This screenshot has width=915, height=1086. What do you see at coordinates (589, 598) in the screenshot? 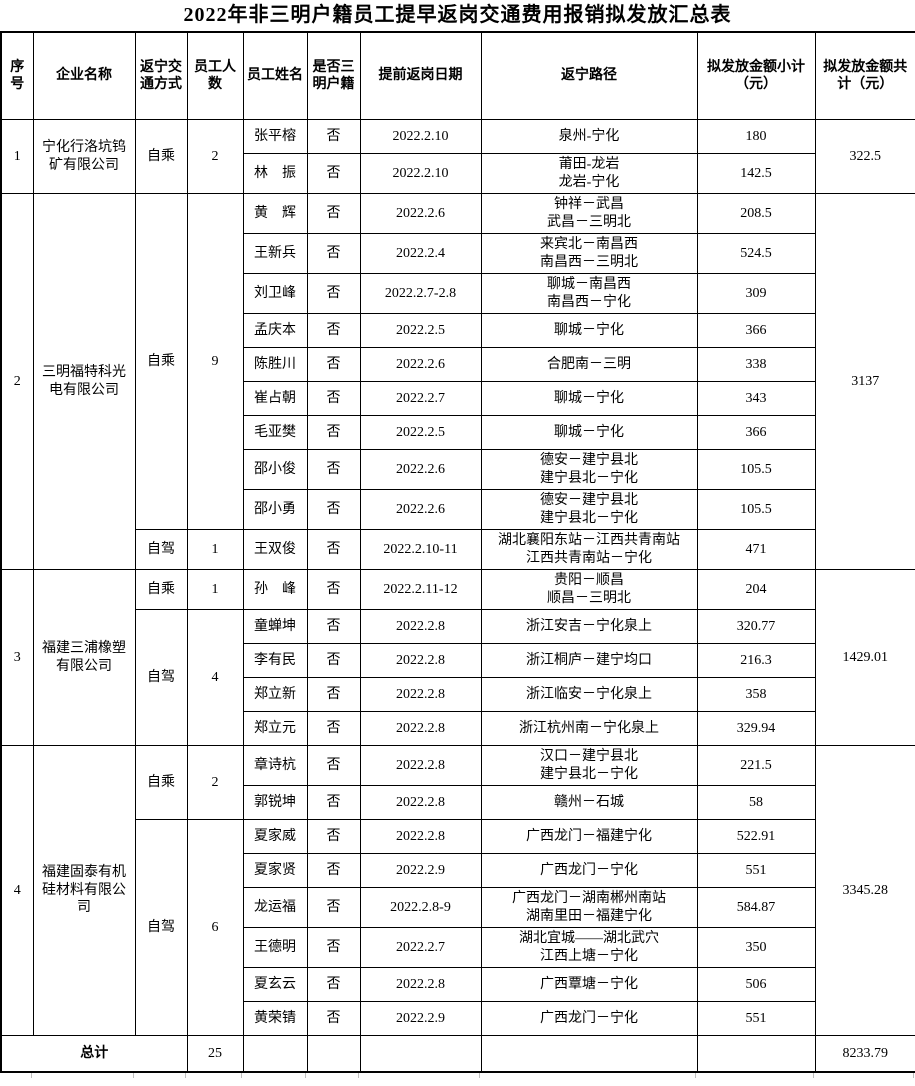
I see `route-line: 顺昌－三明北` at bounding box center [589, 598].